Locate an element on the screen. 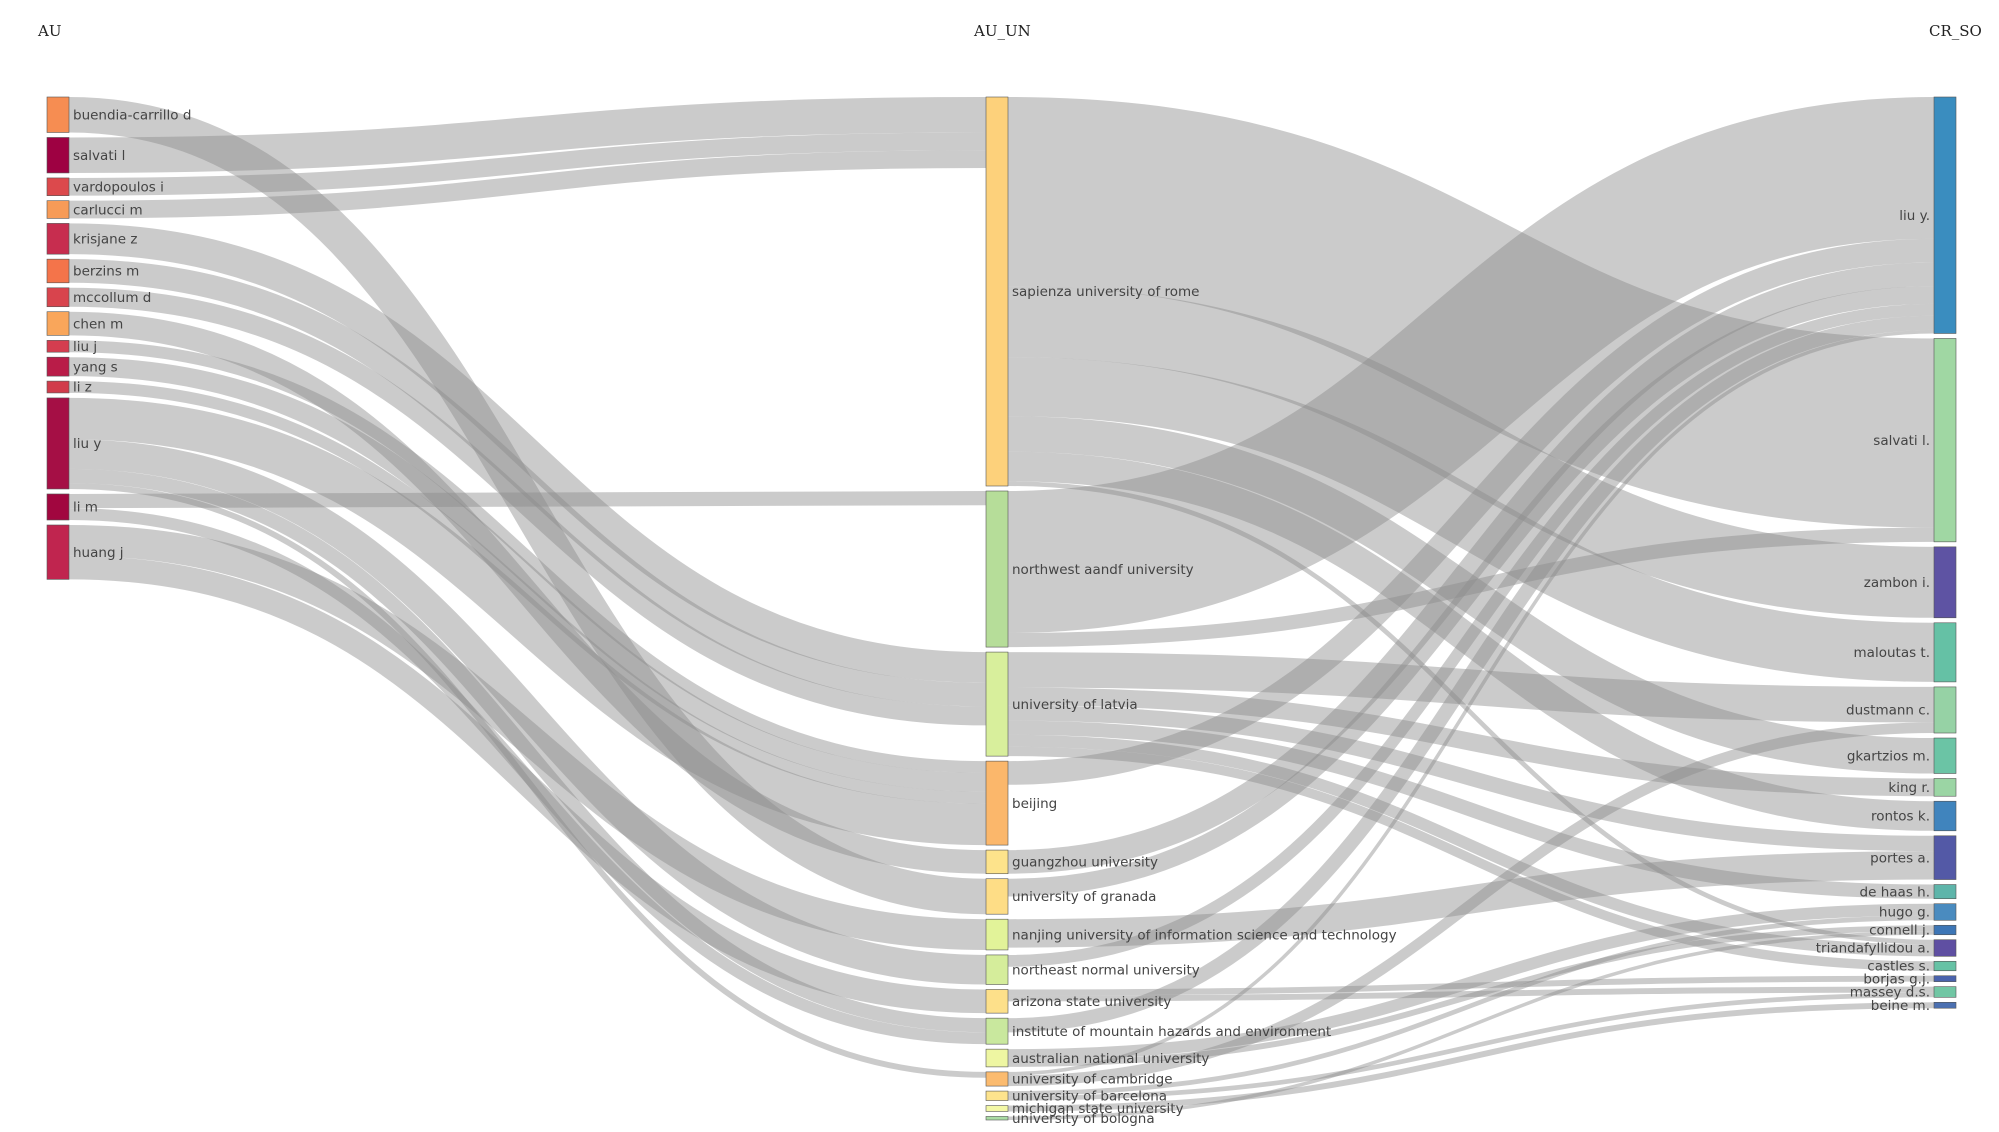  node-label: beijing is located at coordinates (1034, 804).